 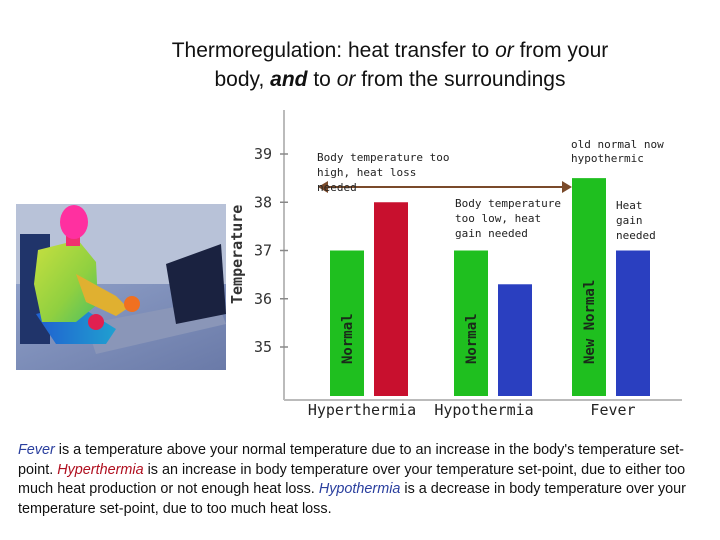 I want to click on title-text: to, so click(x=322, y=79).